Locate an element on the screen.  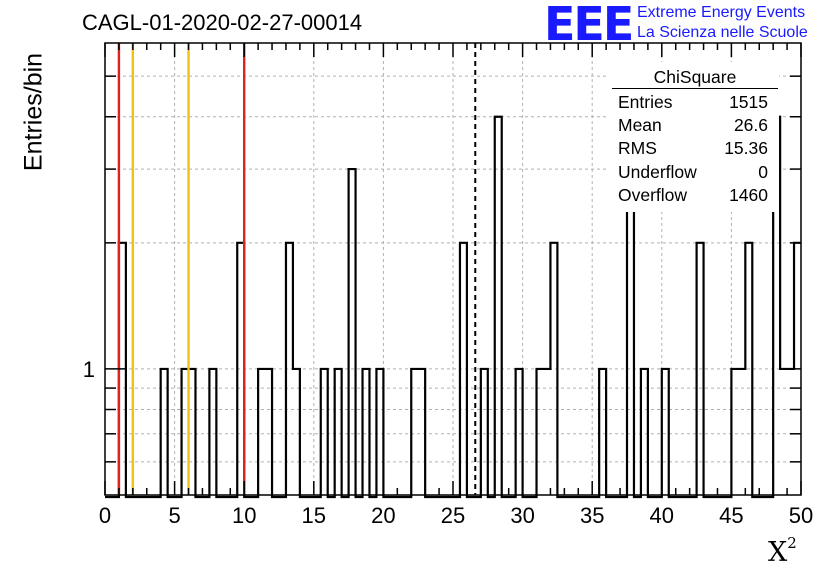
x-tick-label: 25 is located at coordinates (453, 515).